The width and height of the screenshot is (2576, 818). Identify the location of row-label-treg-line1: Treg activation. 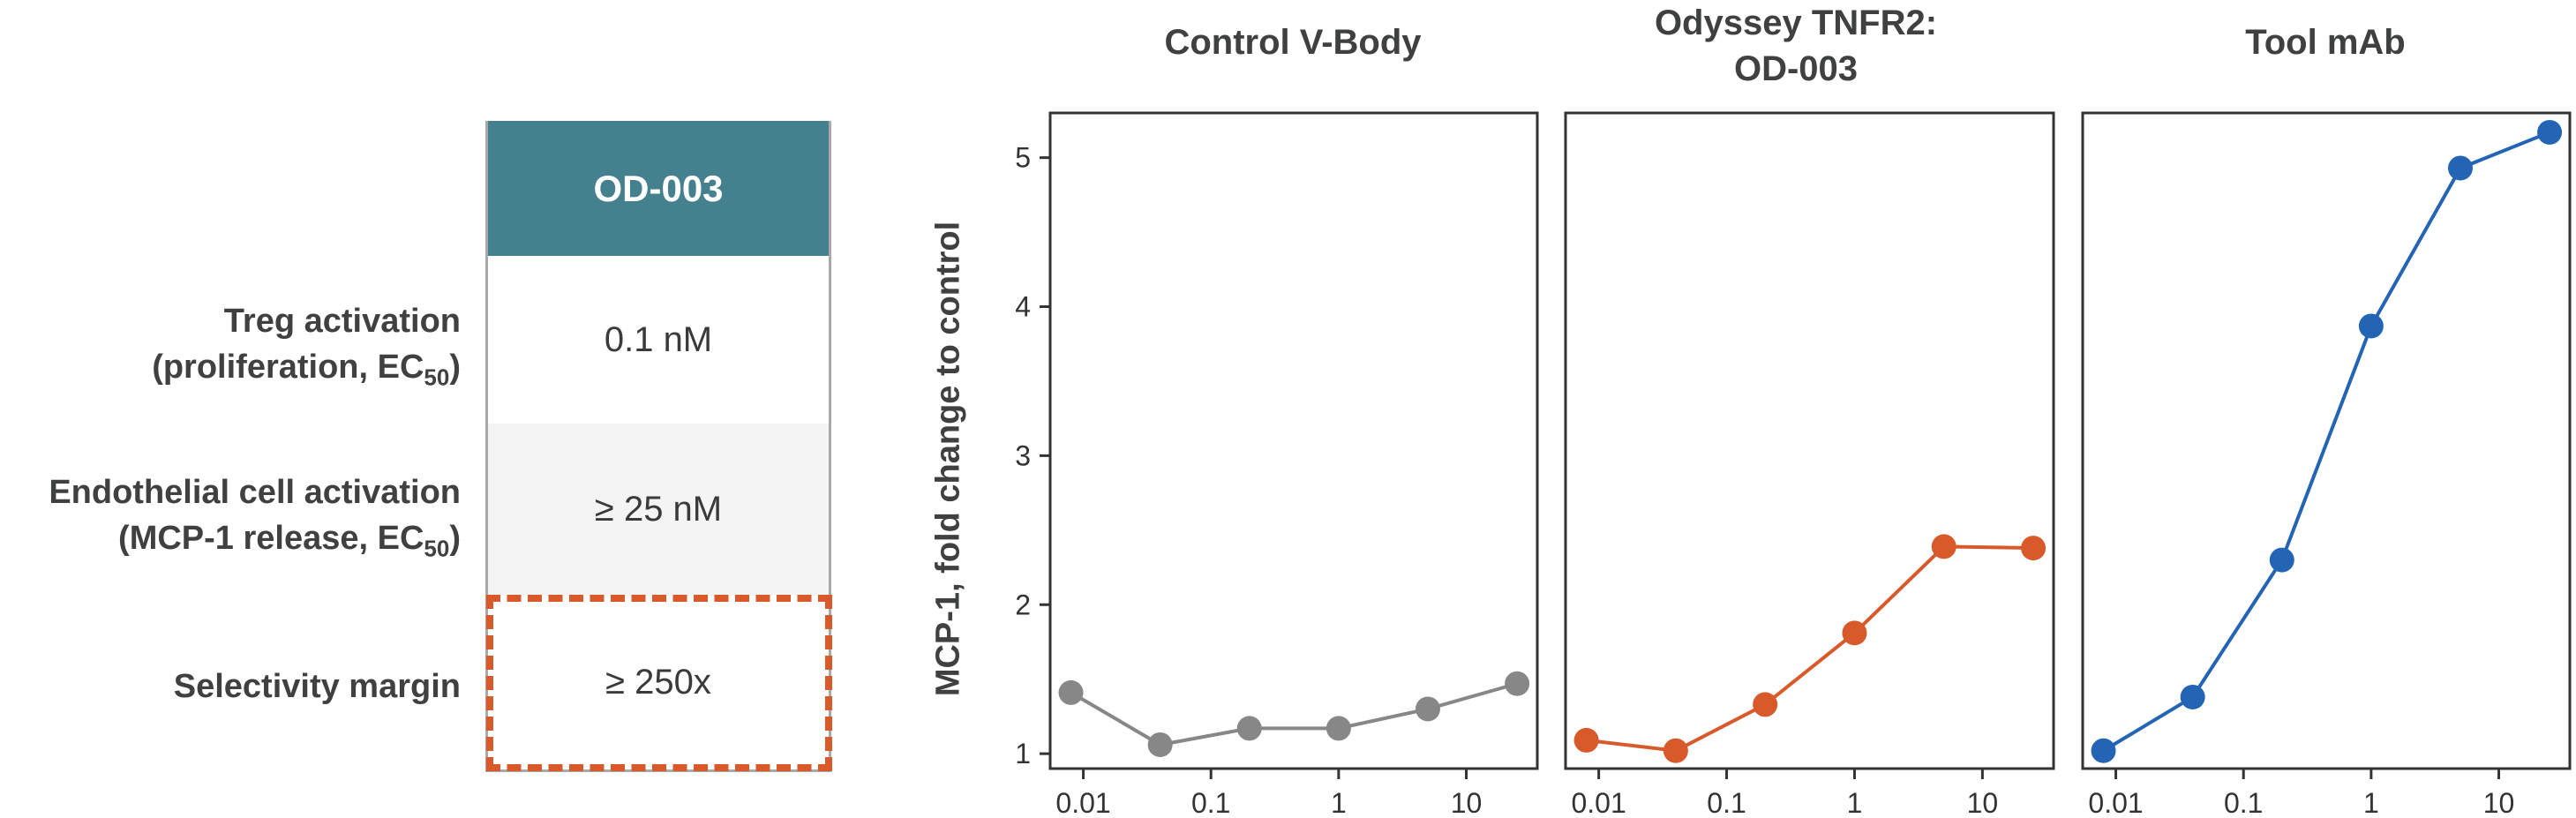
(342, 321).